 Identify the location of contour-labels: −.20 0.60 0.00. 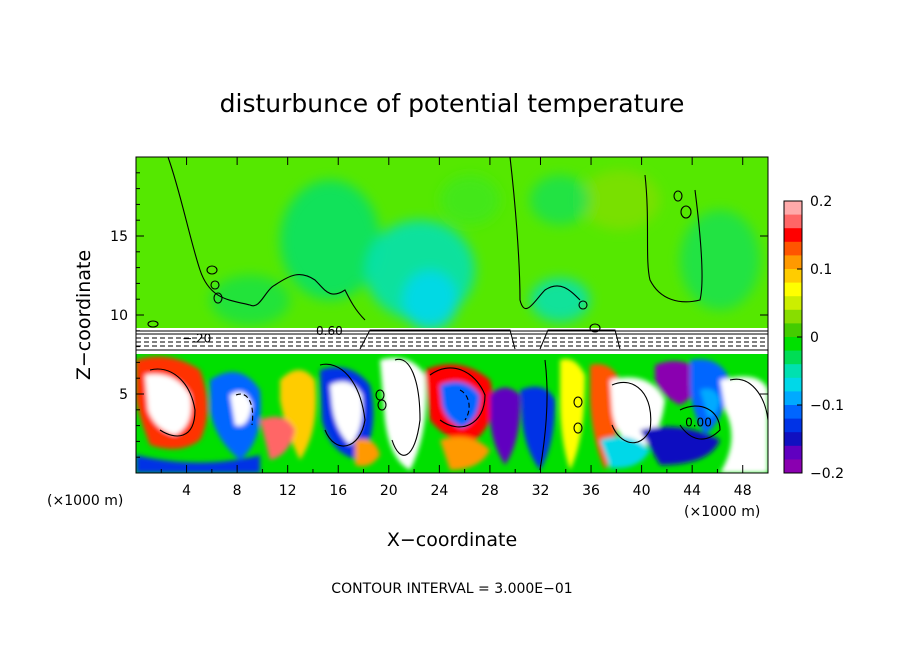
(447, 377).